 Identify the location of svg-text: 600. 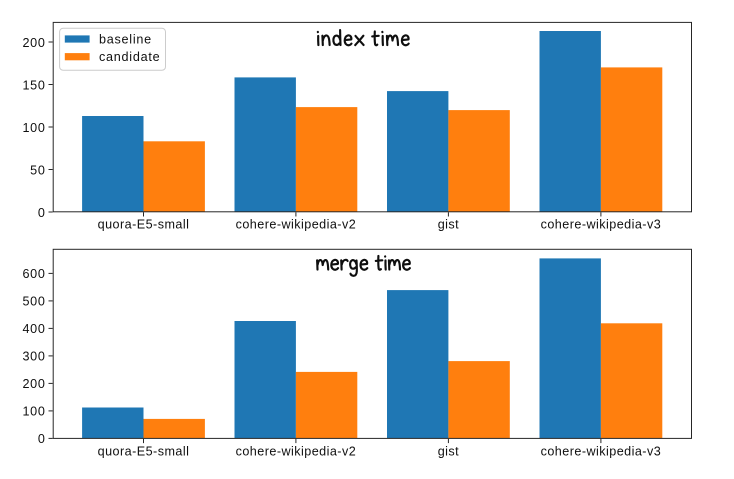
(33, 274).